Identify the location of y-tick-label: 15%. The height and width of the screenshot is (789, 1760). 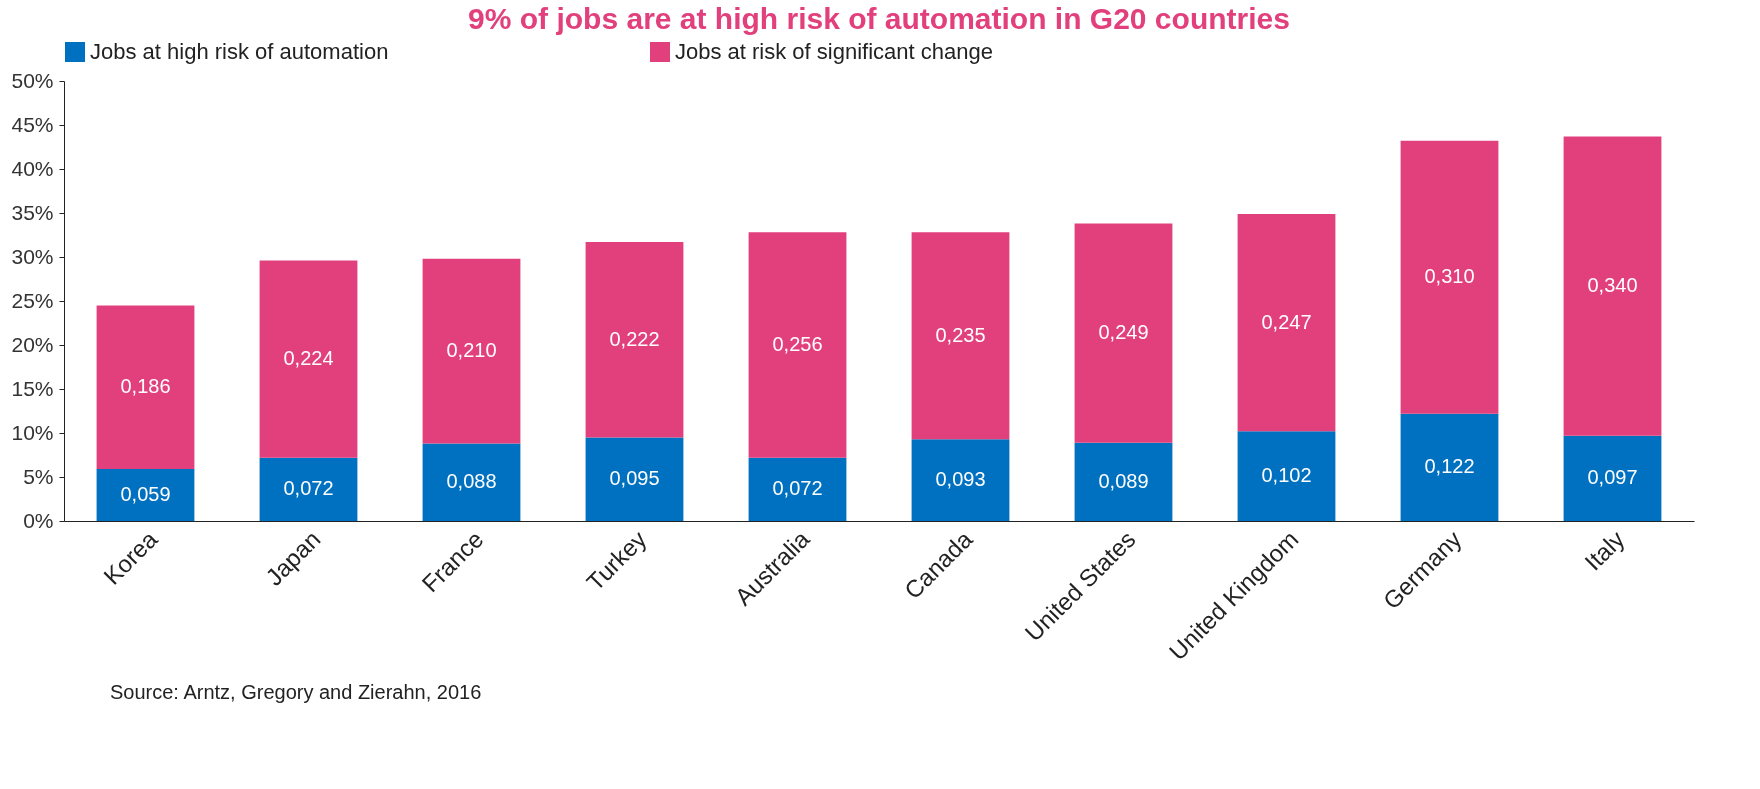
(32, 388).